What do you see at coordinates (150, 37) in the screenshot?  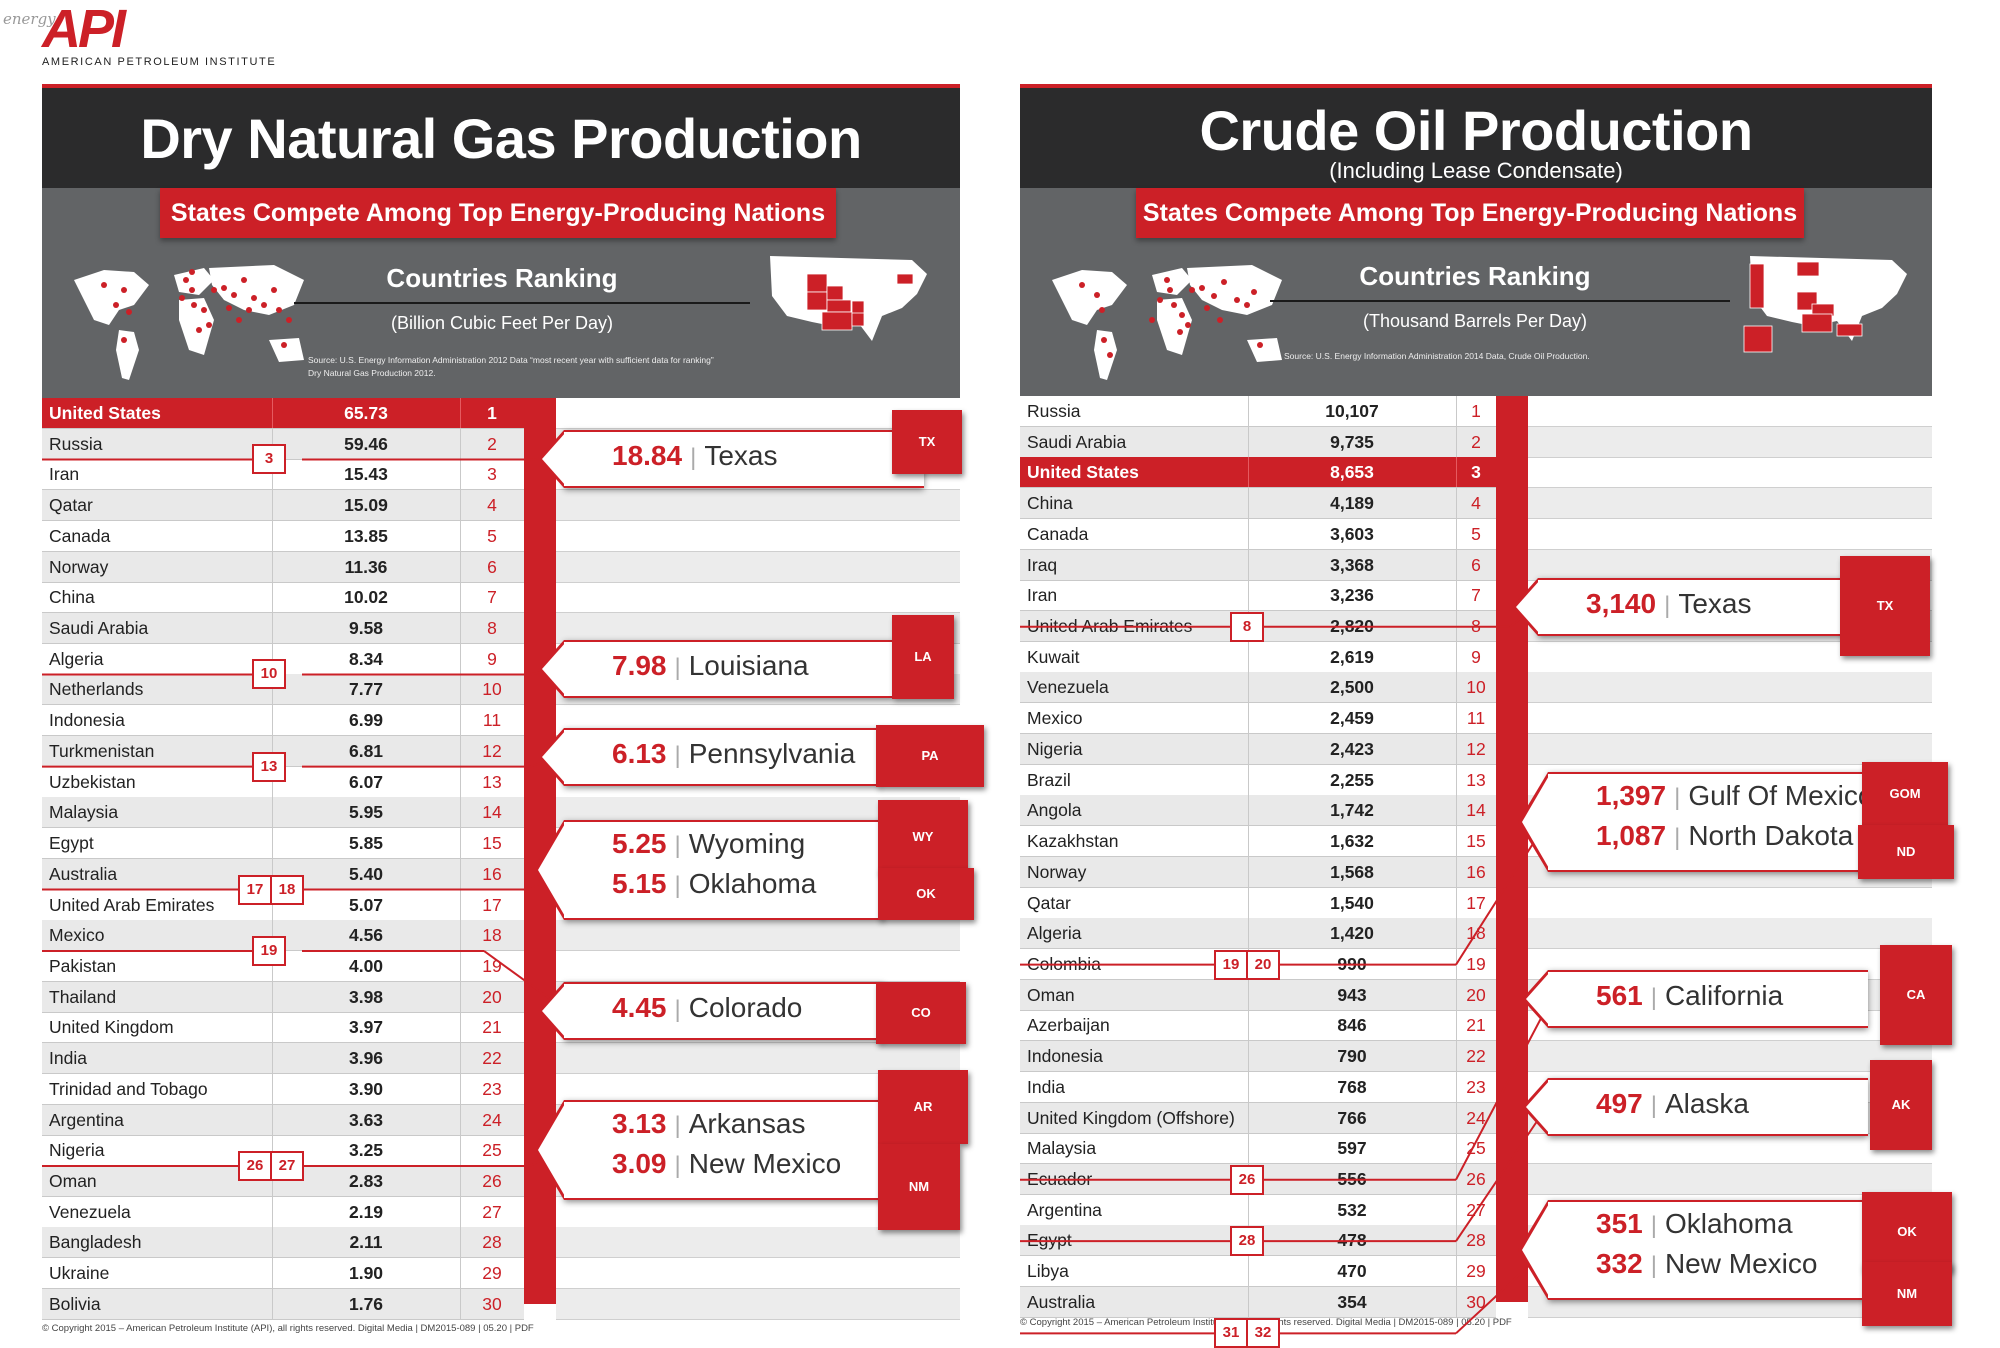 I see `api-logo: energy API AMERICAN PETROLEUM INSTITUTE` at bounding box center [150, 37].